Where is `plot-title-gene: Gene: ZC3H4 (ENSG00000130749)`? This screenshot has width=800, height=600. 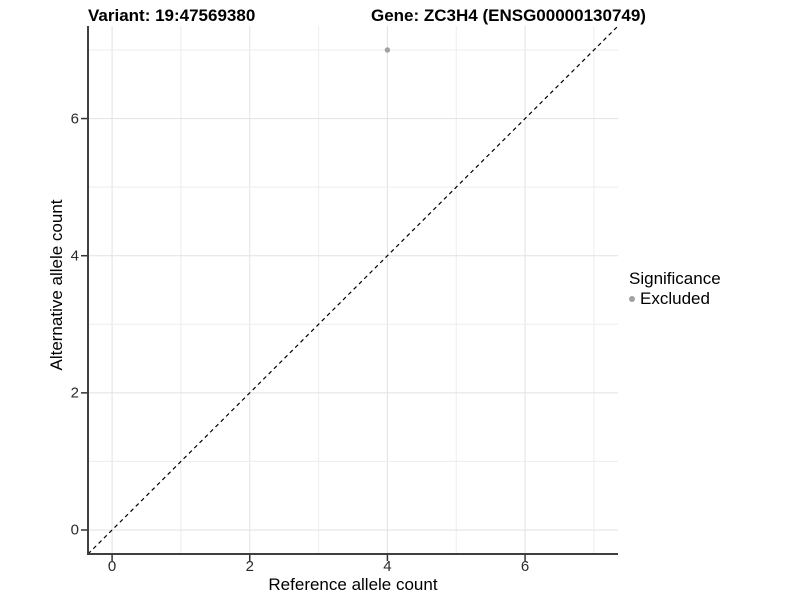
plot-title-gene: Gene: ZC3H4 (ENSG00000130749) is located at coordinates (508, 15).